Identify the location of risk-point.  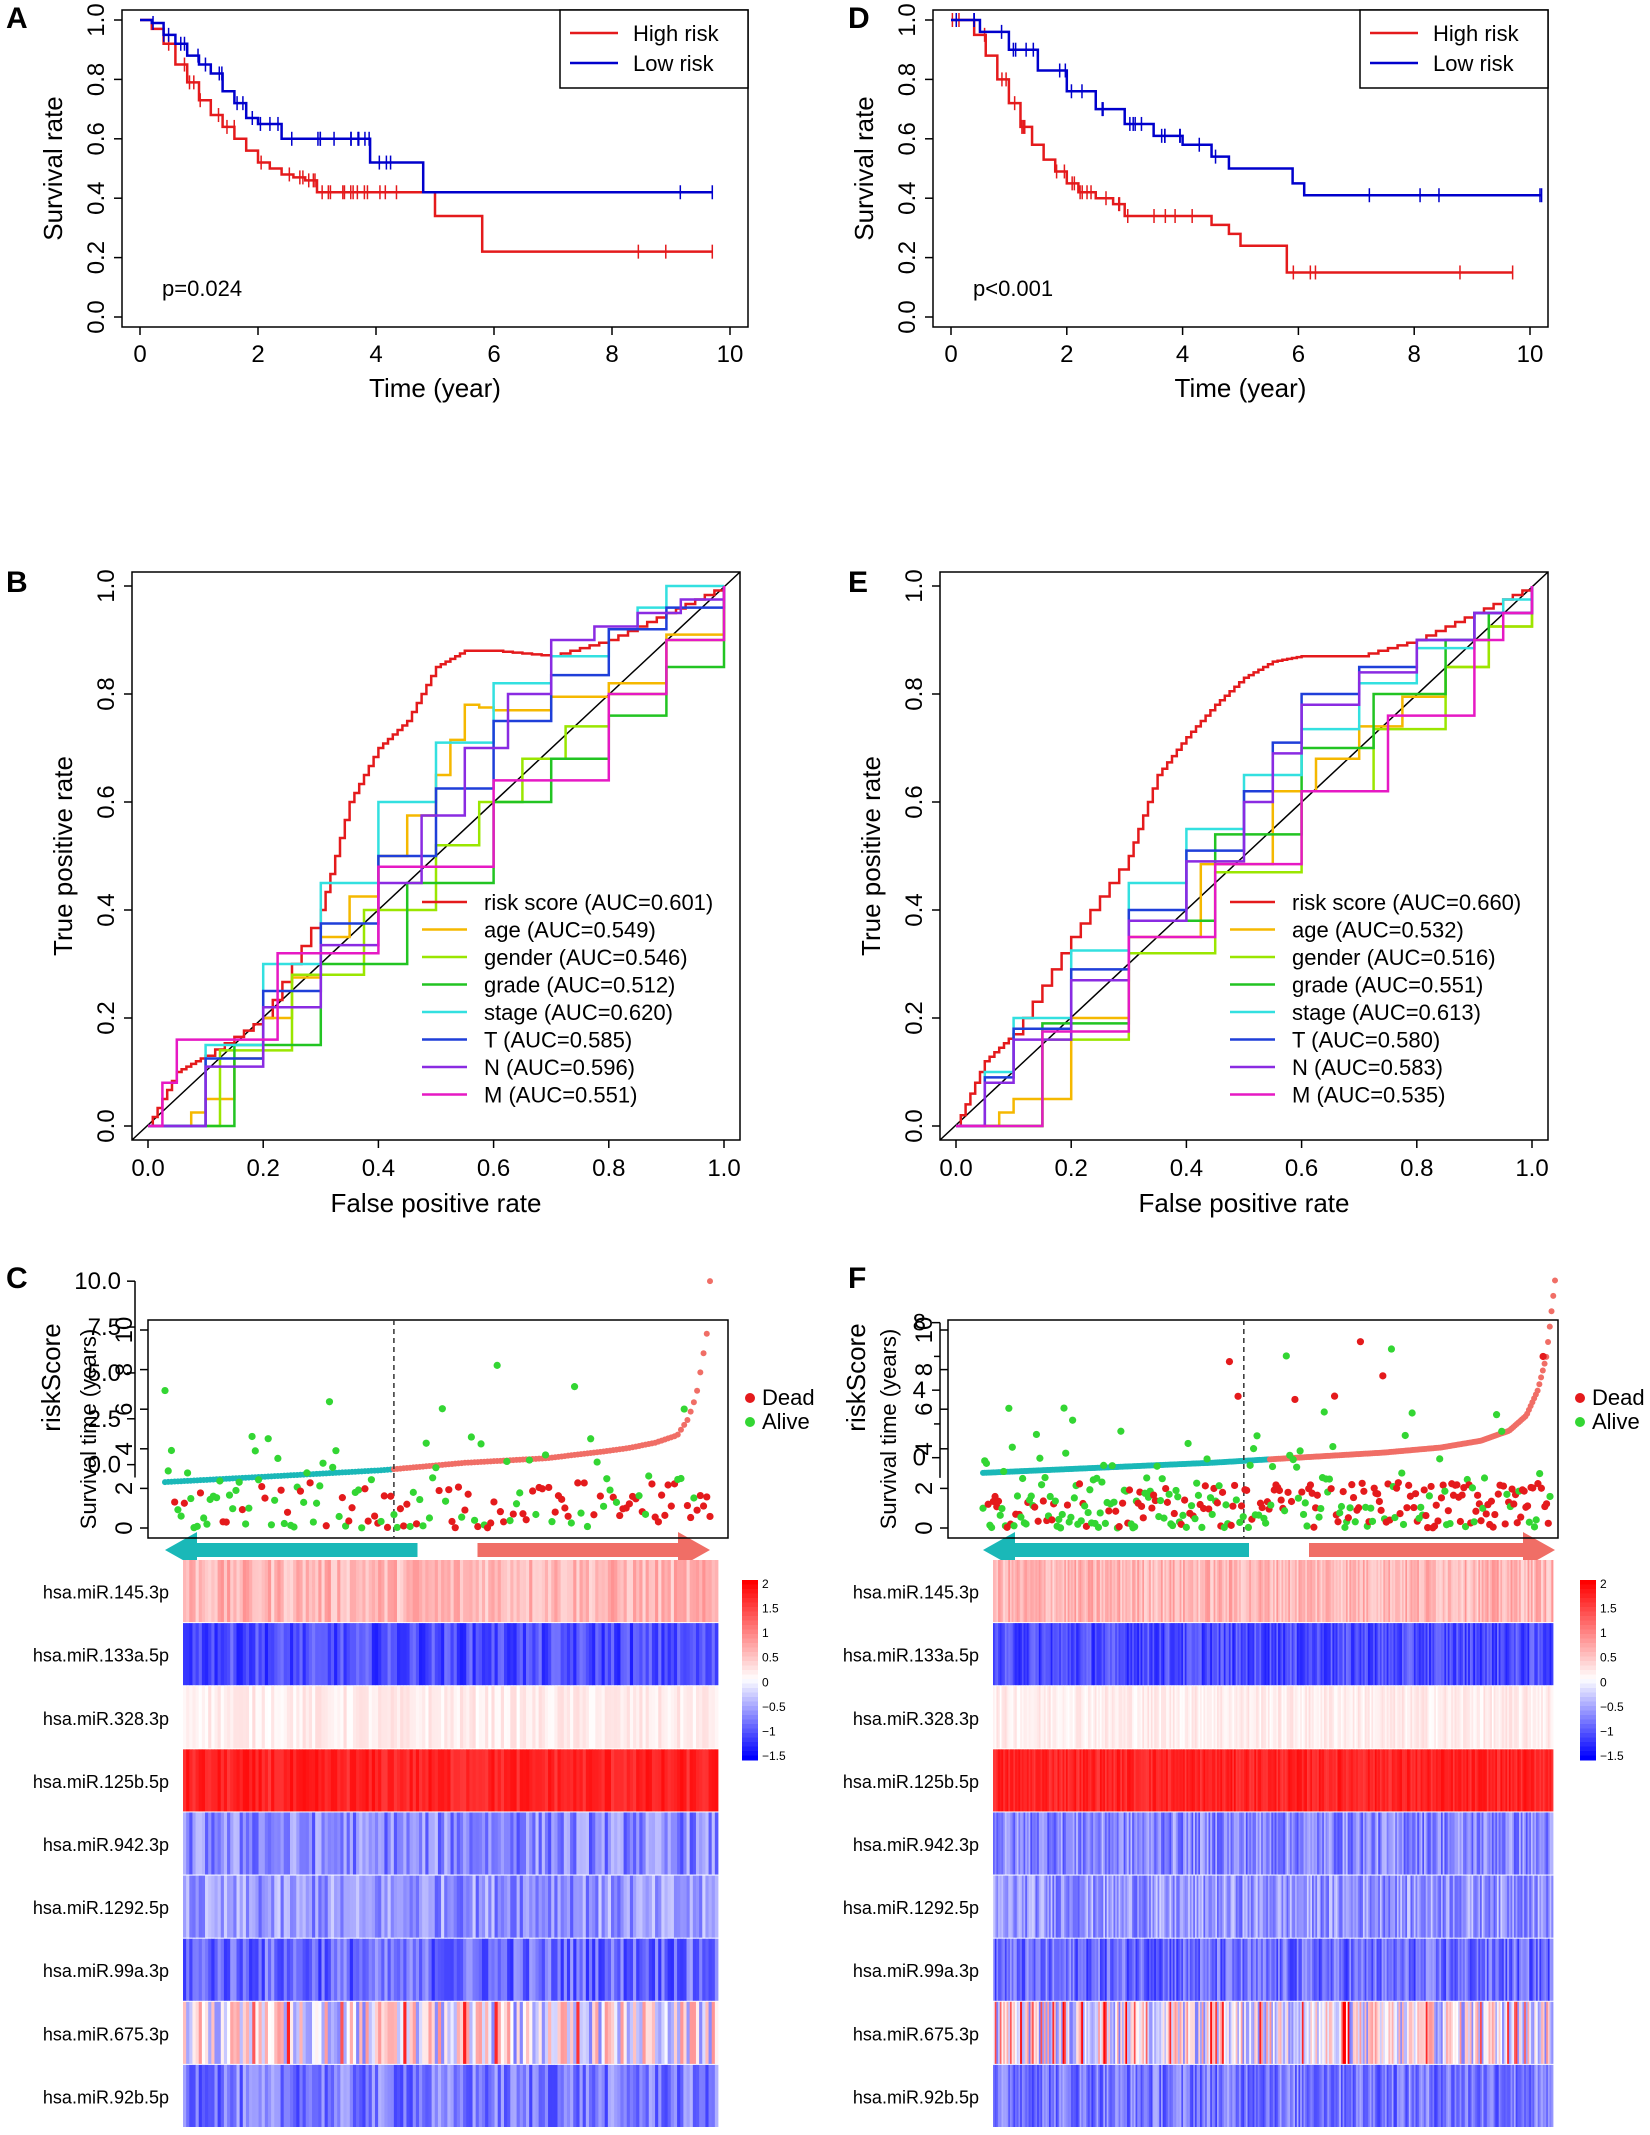
(1551, 1311).